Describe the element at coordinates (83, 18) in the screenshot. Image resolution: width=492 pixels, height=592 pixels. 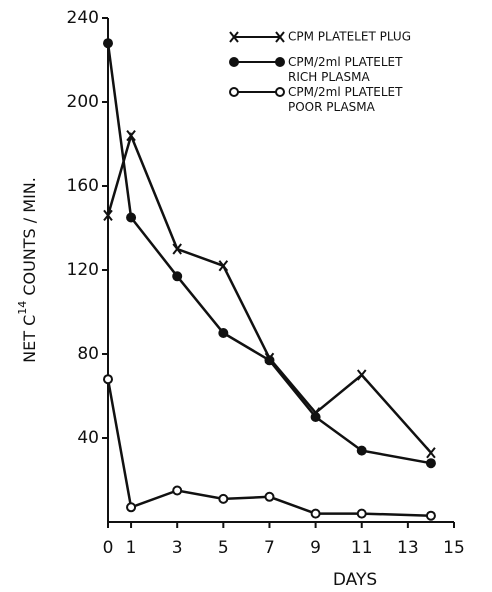
I see `y-tick-label: 240` at that location.